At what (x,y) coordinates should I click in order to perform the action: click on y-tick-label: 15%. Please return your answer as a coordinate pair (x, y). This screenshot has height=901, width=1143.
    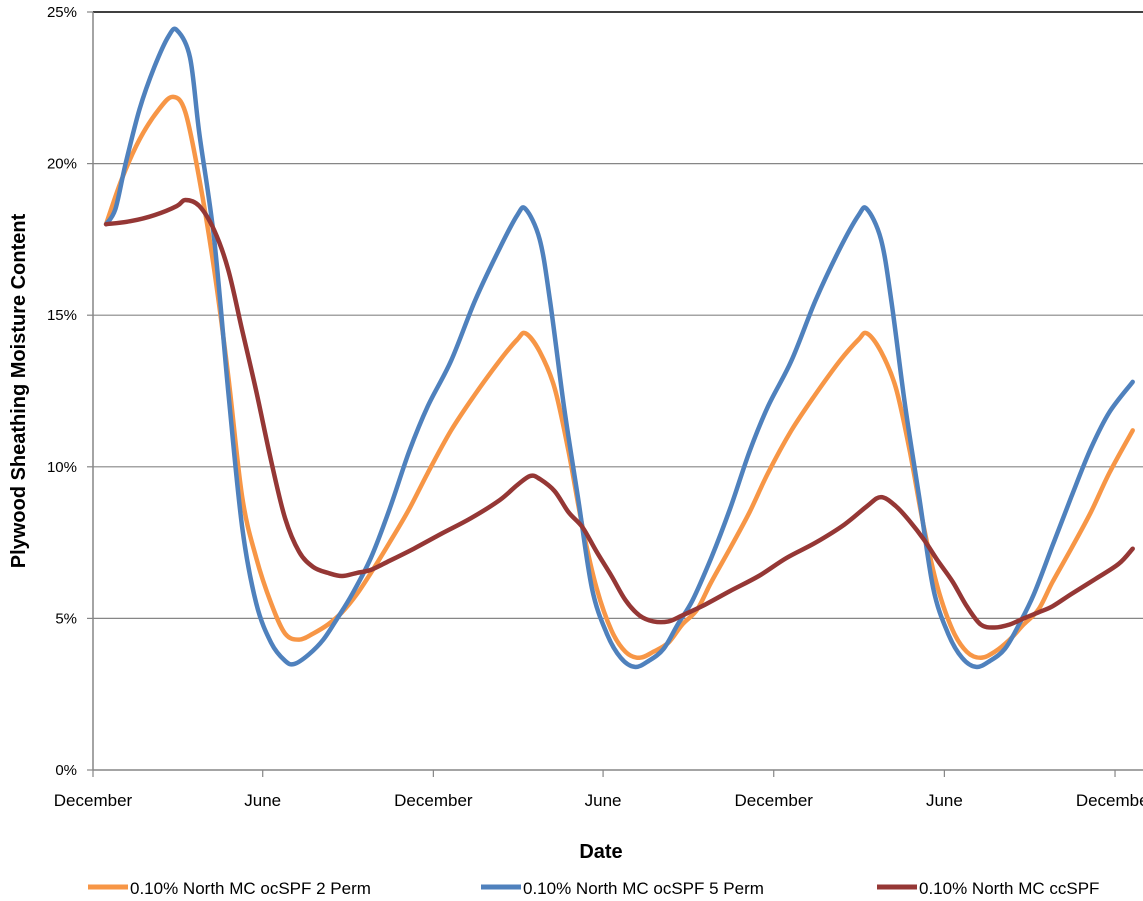
    Looking at the image, I should click on (62, 315).